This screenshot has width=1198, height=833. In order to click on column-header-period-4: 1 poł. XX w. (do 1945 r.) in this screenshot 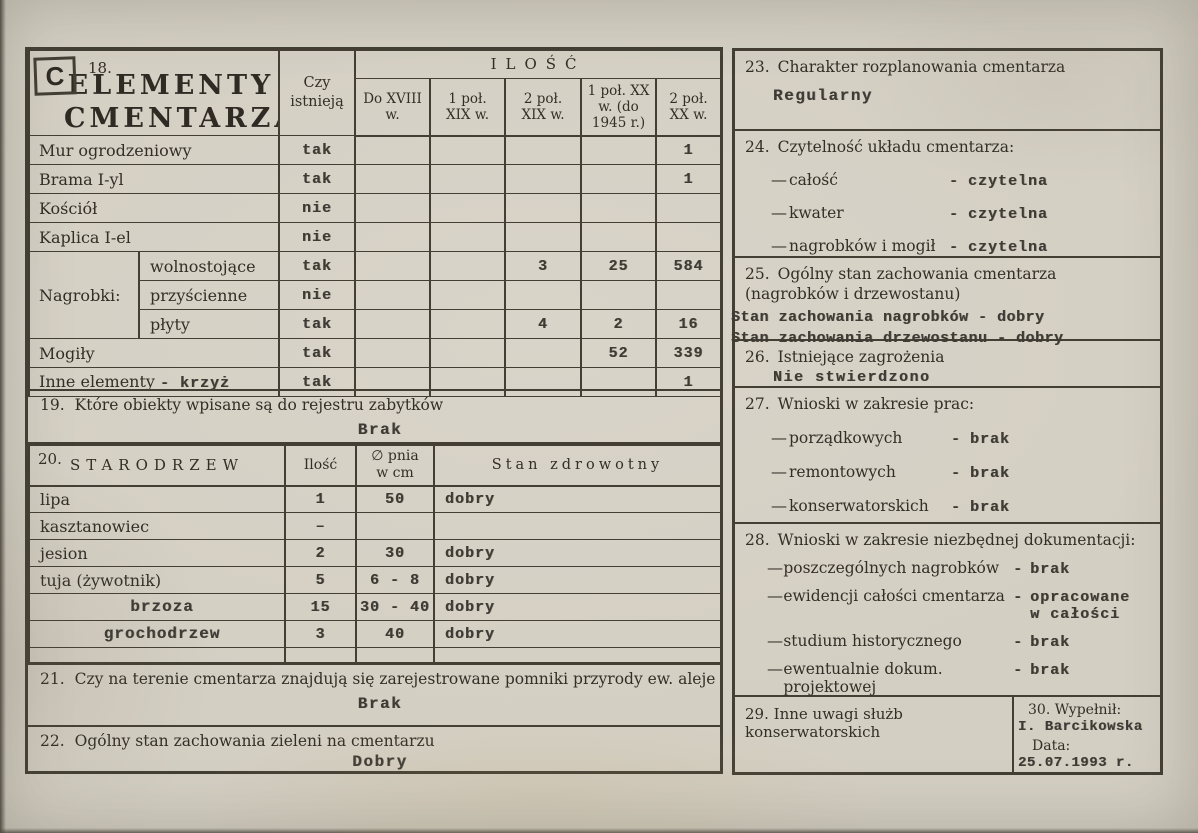, I will do `click(619, 107)`.